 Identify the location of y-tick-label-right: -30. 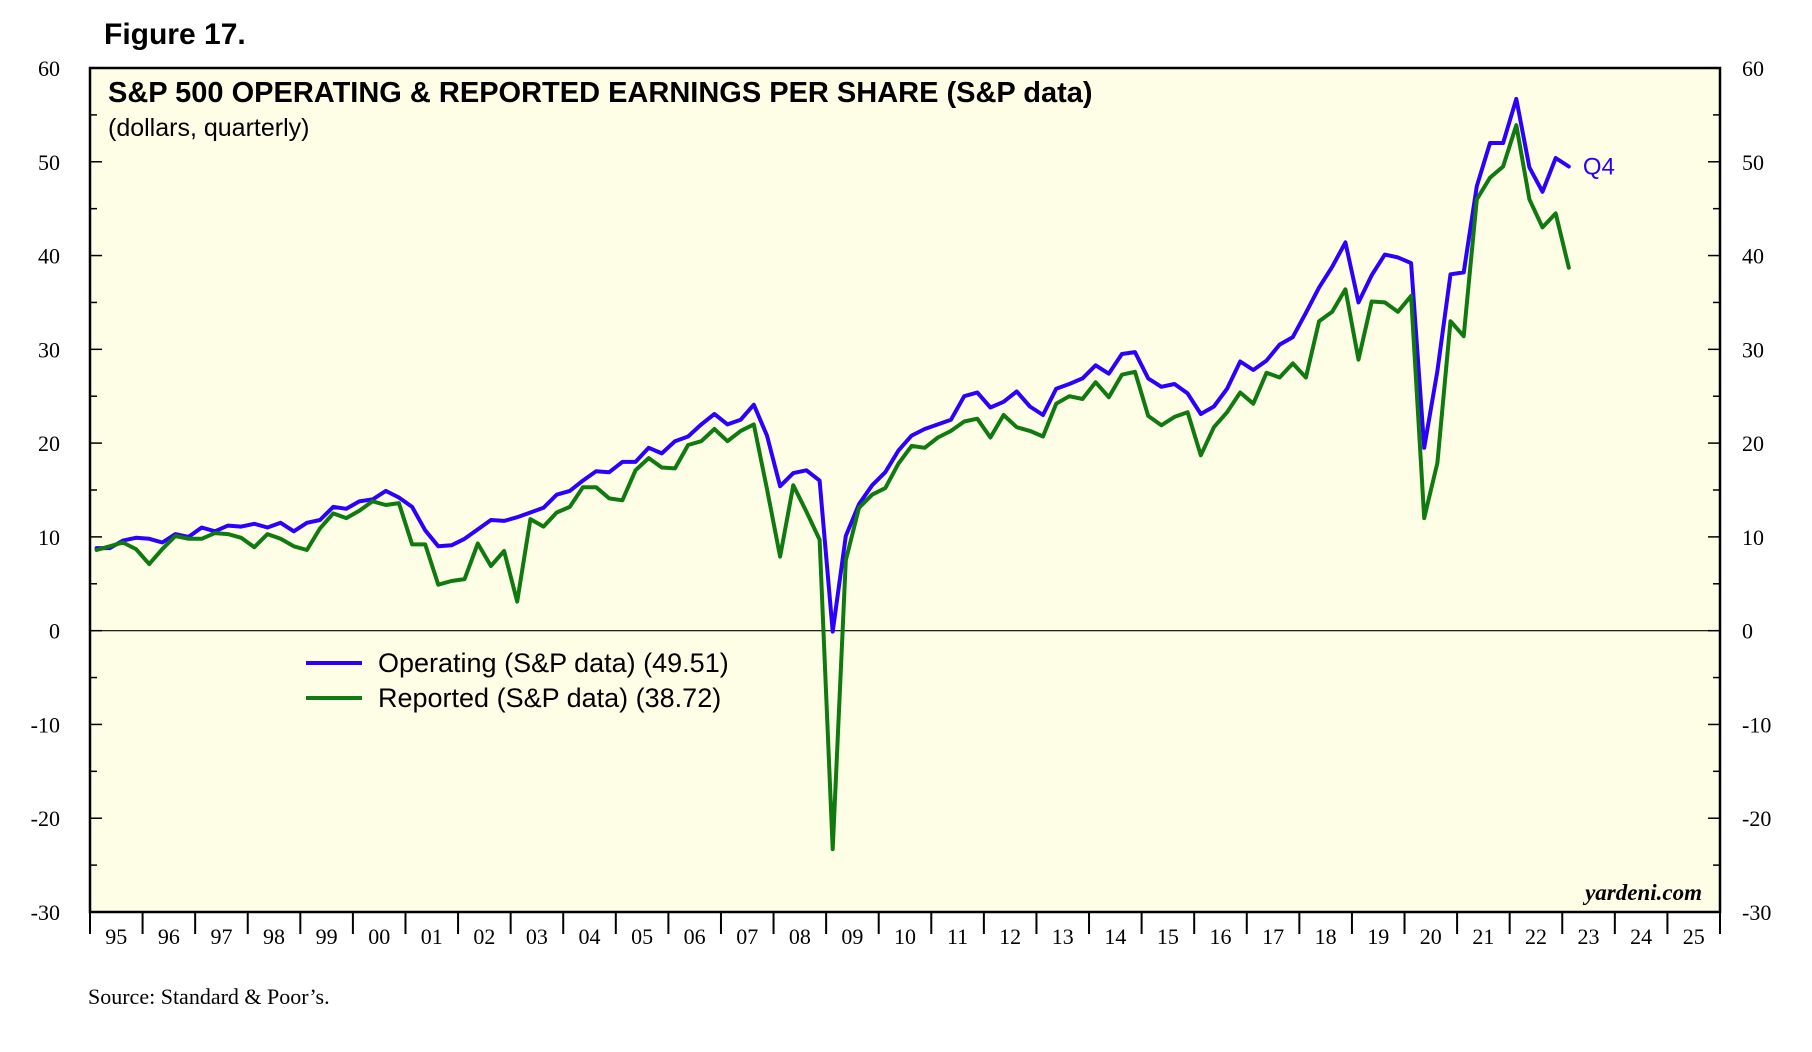
(1756, 912).